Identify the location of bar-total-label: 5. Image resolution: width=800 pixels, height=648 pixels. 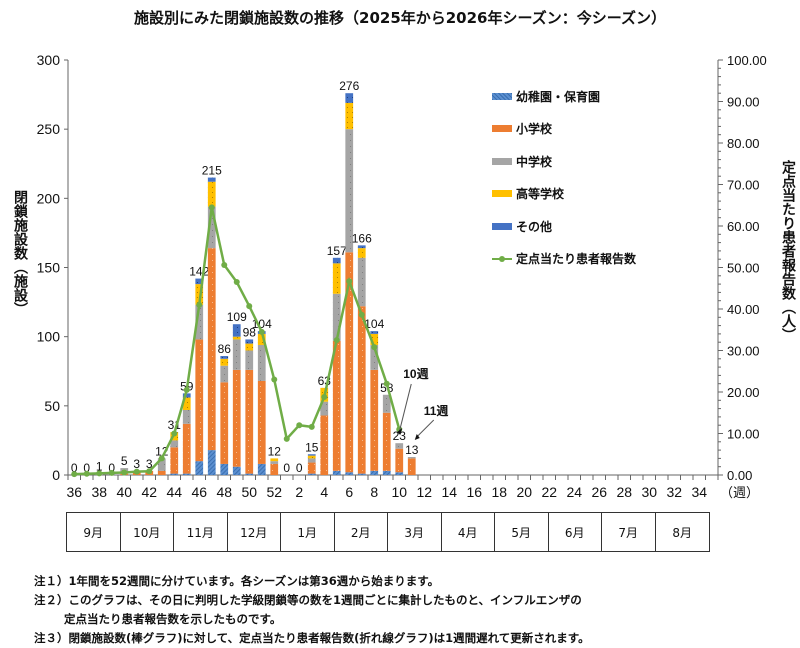
(124, 461).